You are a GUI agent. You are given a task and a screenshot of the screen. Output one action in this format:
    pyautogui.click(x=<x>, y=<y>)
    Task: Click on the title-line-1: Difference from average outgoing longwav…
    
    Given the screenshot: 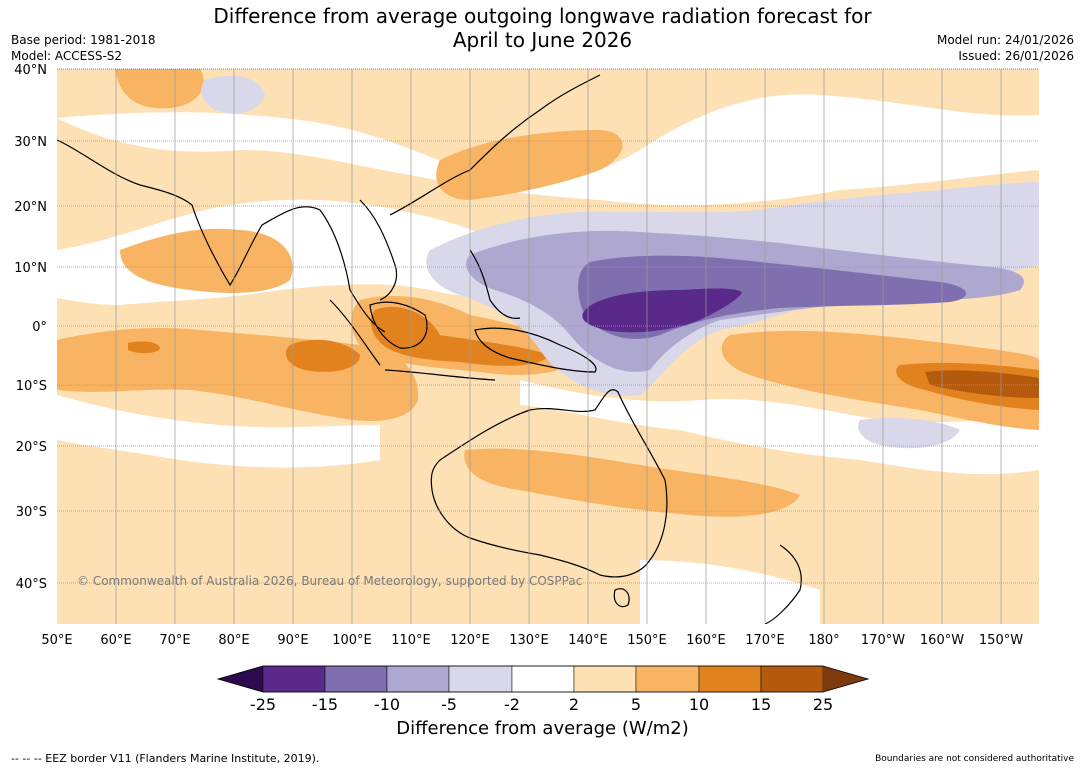 What is the action you would take?
    pyautogui.click(x=542, y=16)
    